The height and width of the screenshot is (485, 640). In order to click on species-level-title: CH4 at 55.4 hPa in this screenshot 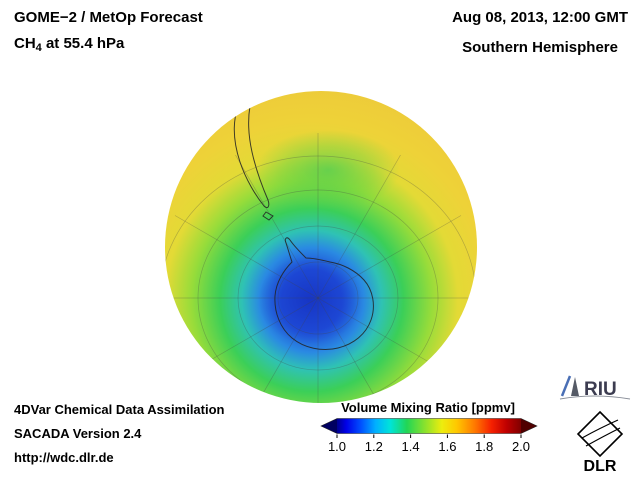, I will do `click(108, 46)`.